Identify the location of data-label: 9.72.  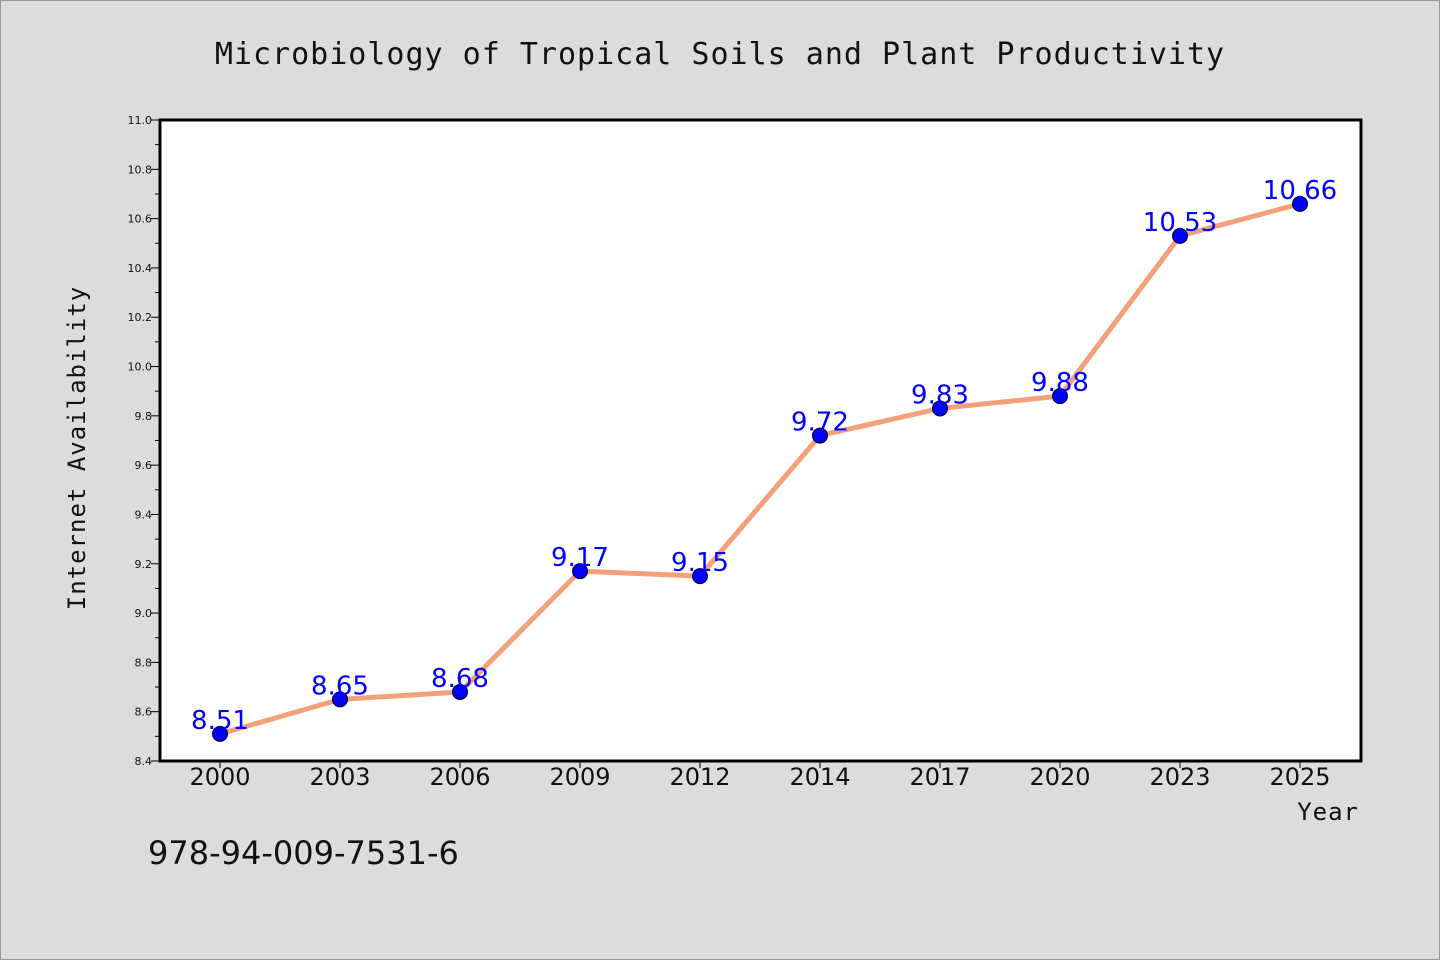
(820, 423).